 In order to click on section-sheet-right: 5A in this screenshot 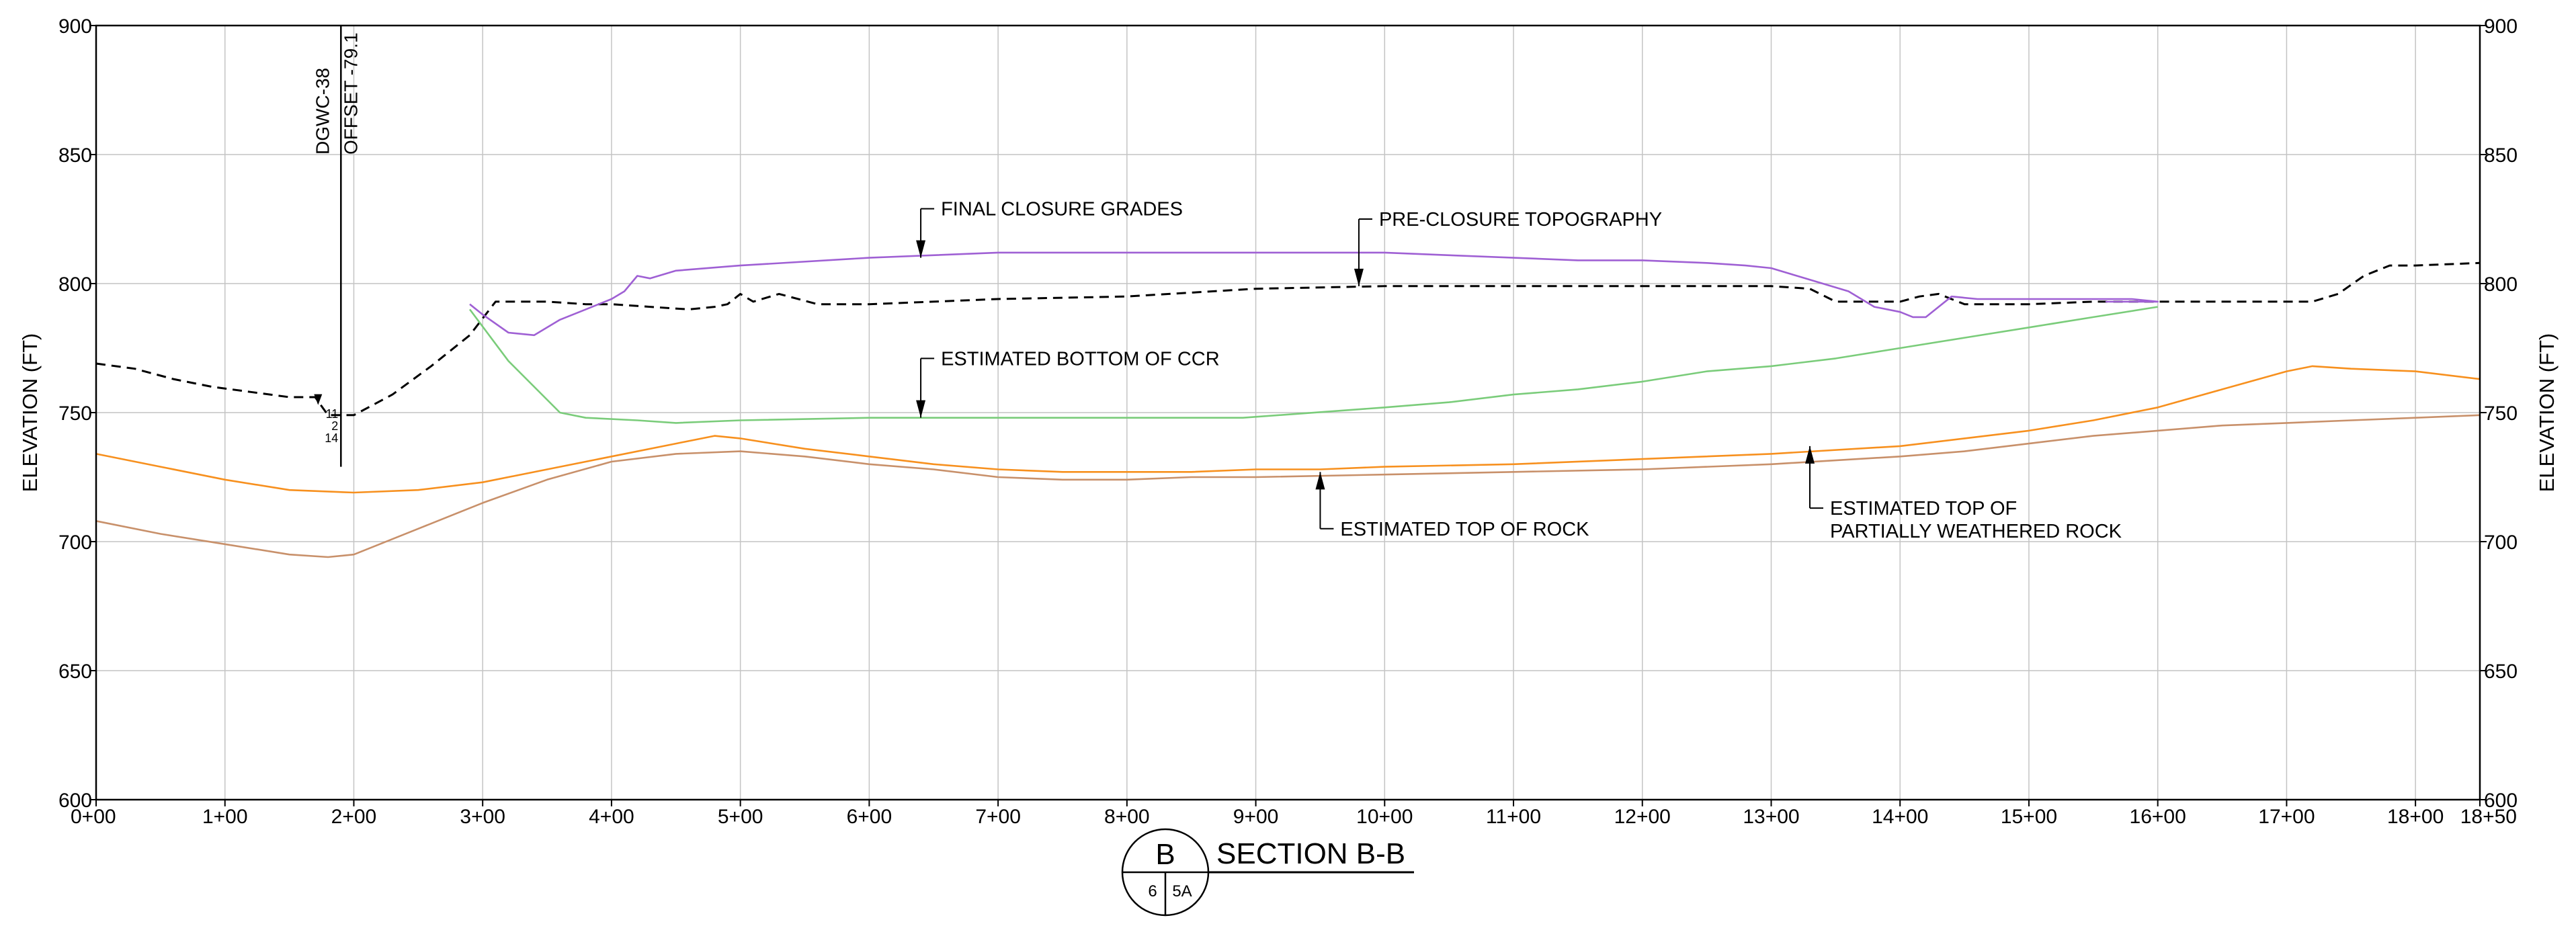, I will do `click(1182, 891)`.